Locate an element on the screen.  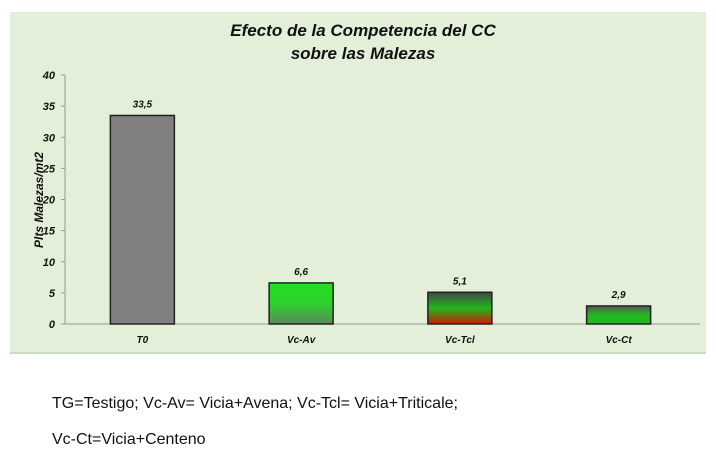
y-tick-label: 30 is located at coordinates (49, 138).